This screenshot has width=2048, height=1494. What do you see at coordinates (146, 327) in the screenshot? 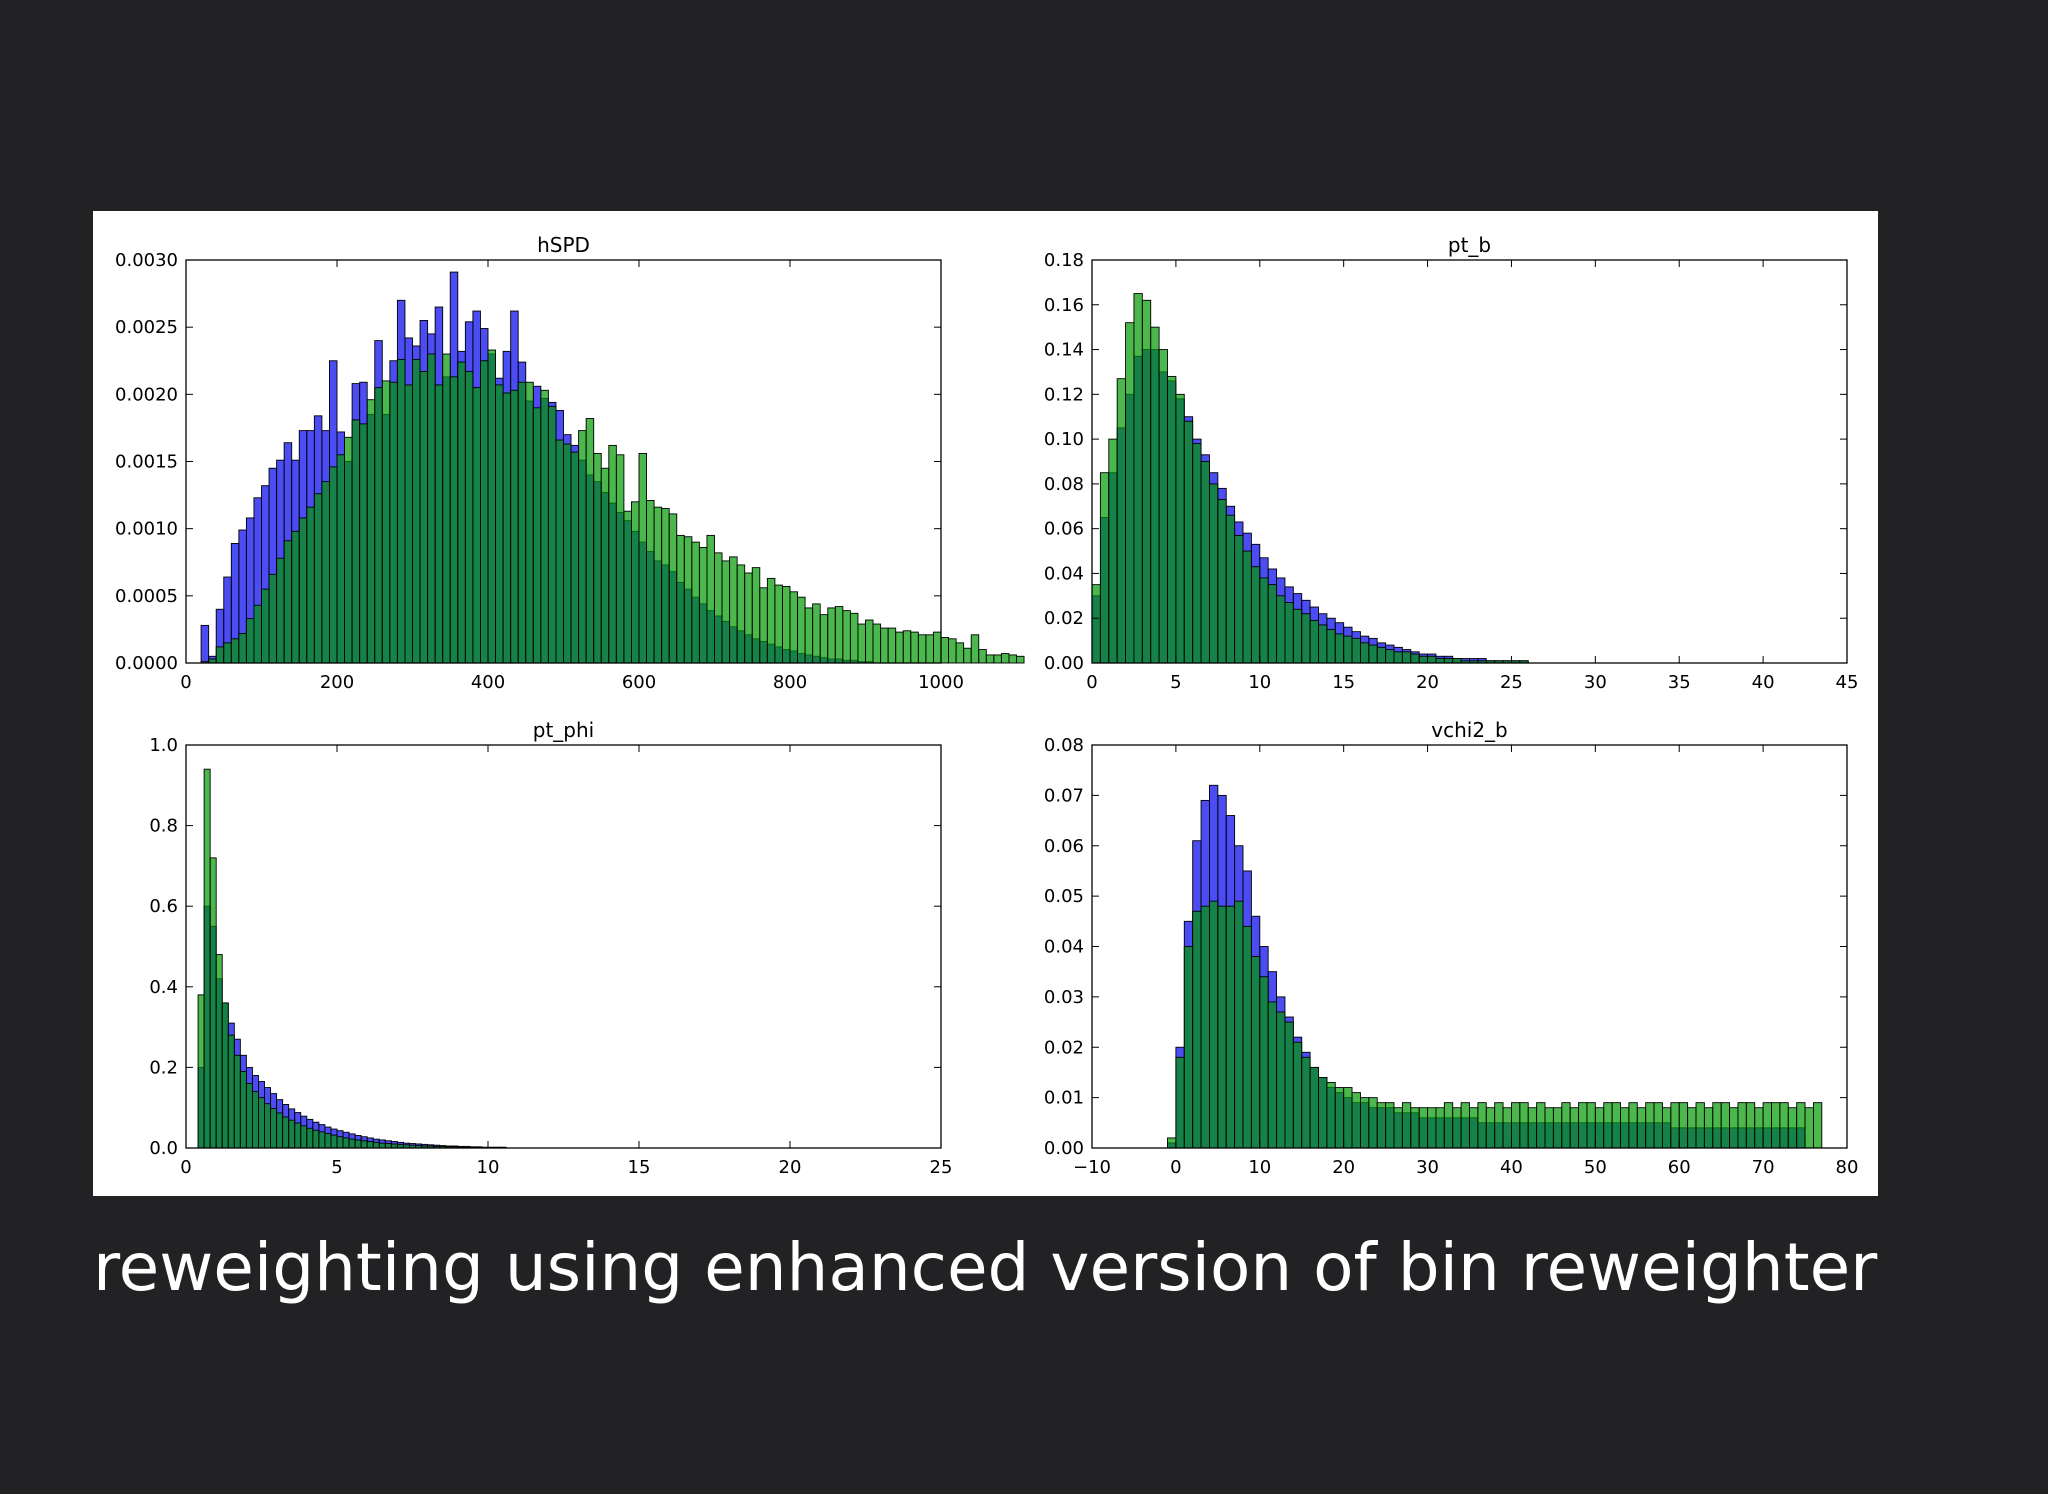
I see `y-tick-label: 0.0025` at bounding box center [146, 327].